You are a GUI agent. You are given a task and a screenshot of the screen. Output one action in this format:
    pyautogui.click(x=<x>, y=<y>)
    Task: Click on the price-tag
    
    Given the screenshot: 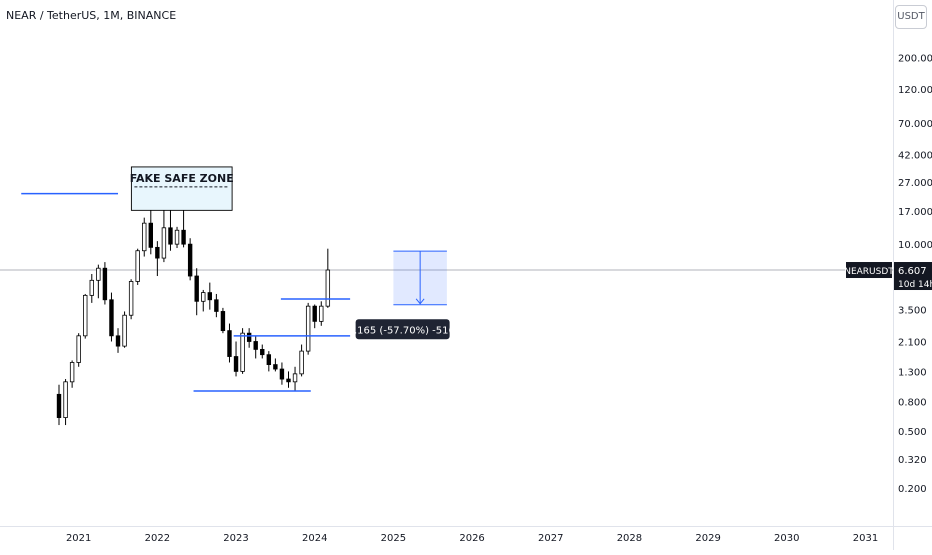 What is the action you would take?
    pyautogui.click(x=913, y=276)
    